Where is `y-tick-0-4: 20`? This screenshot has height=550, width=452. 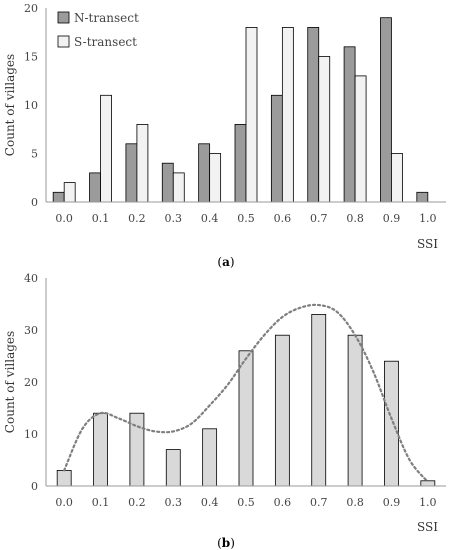 y-tick-0-4: 20 is located at coordinates (31, 8).